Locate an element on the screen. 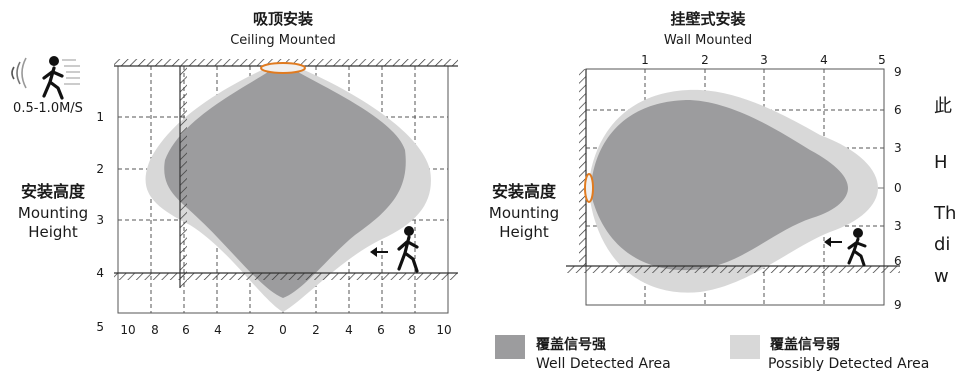 The width and height of the screenshot is (955, 380). wall-strong-zone is located at coordinates (720, 185).